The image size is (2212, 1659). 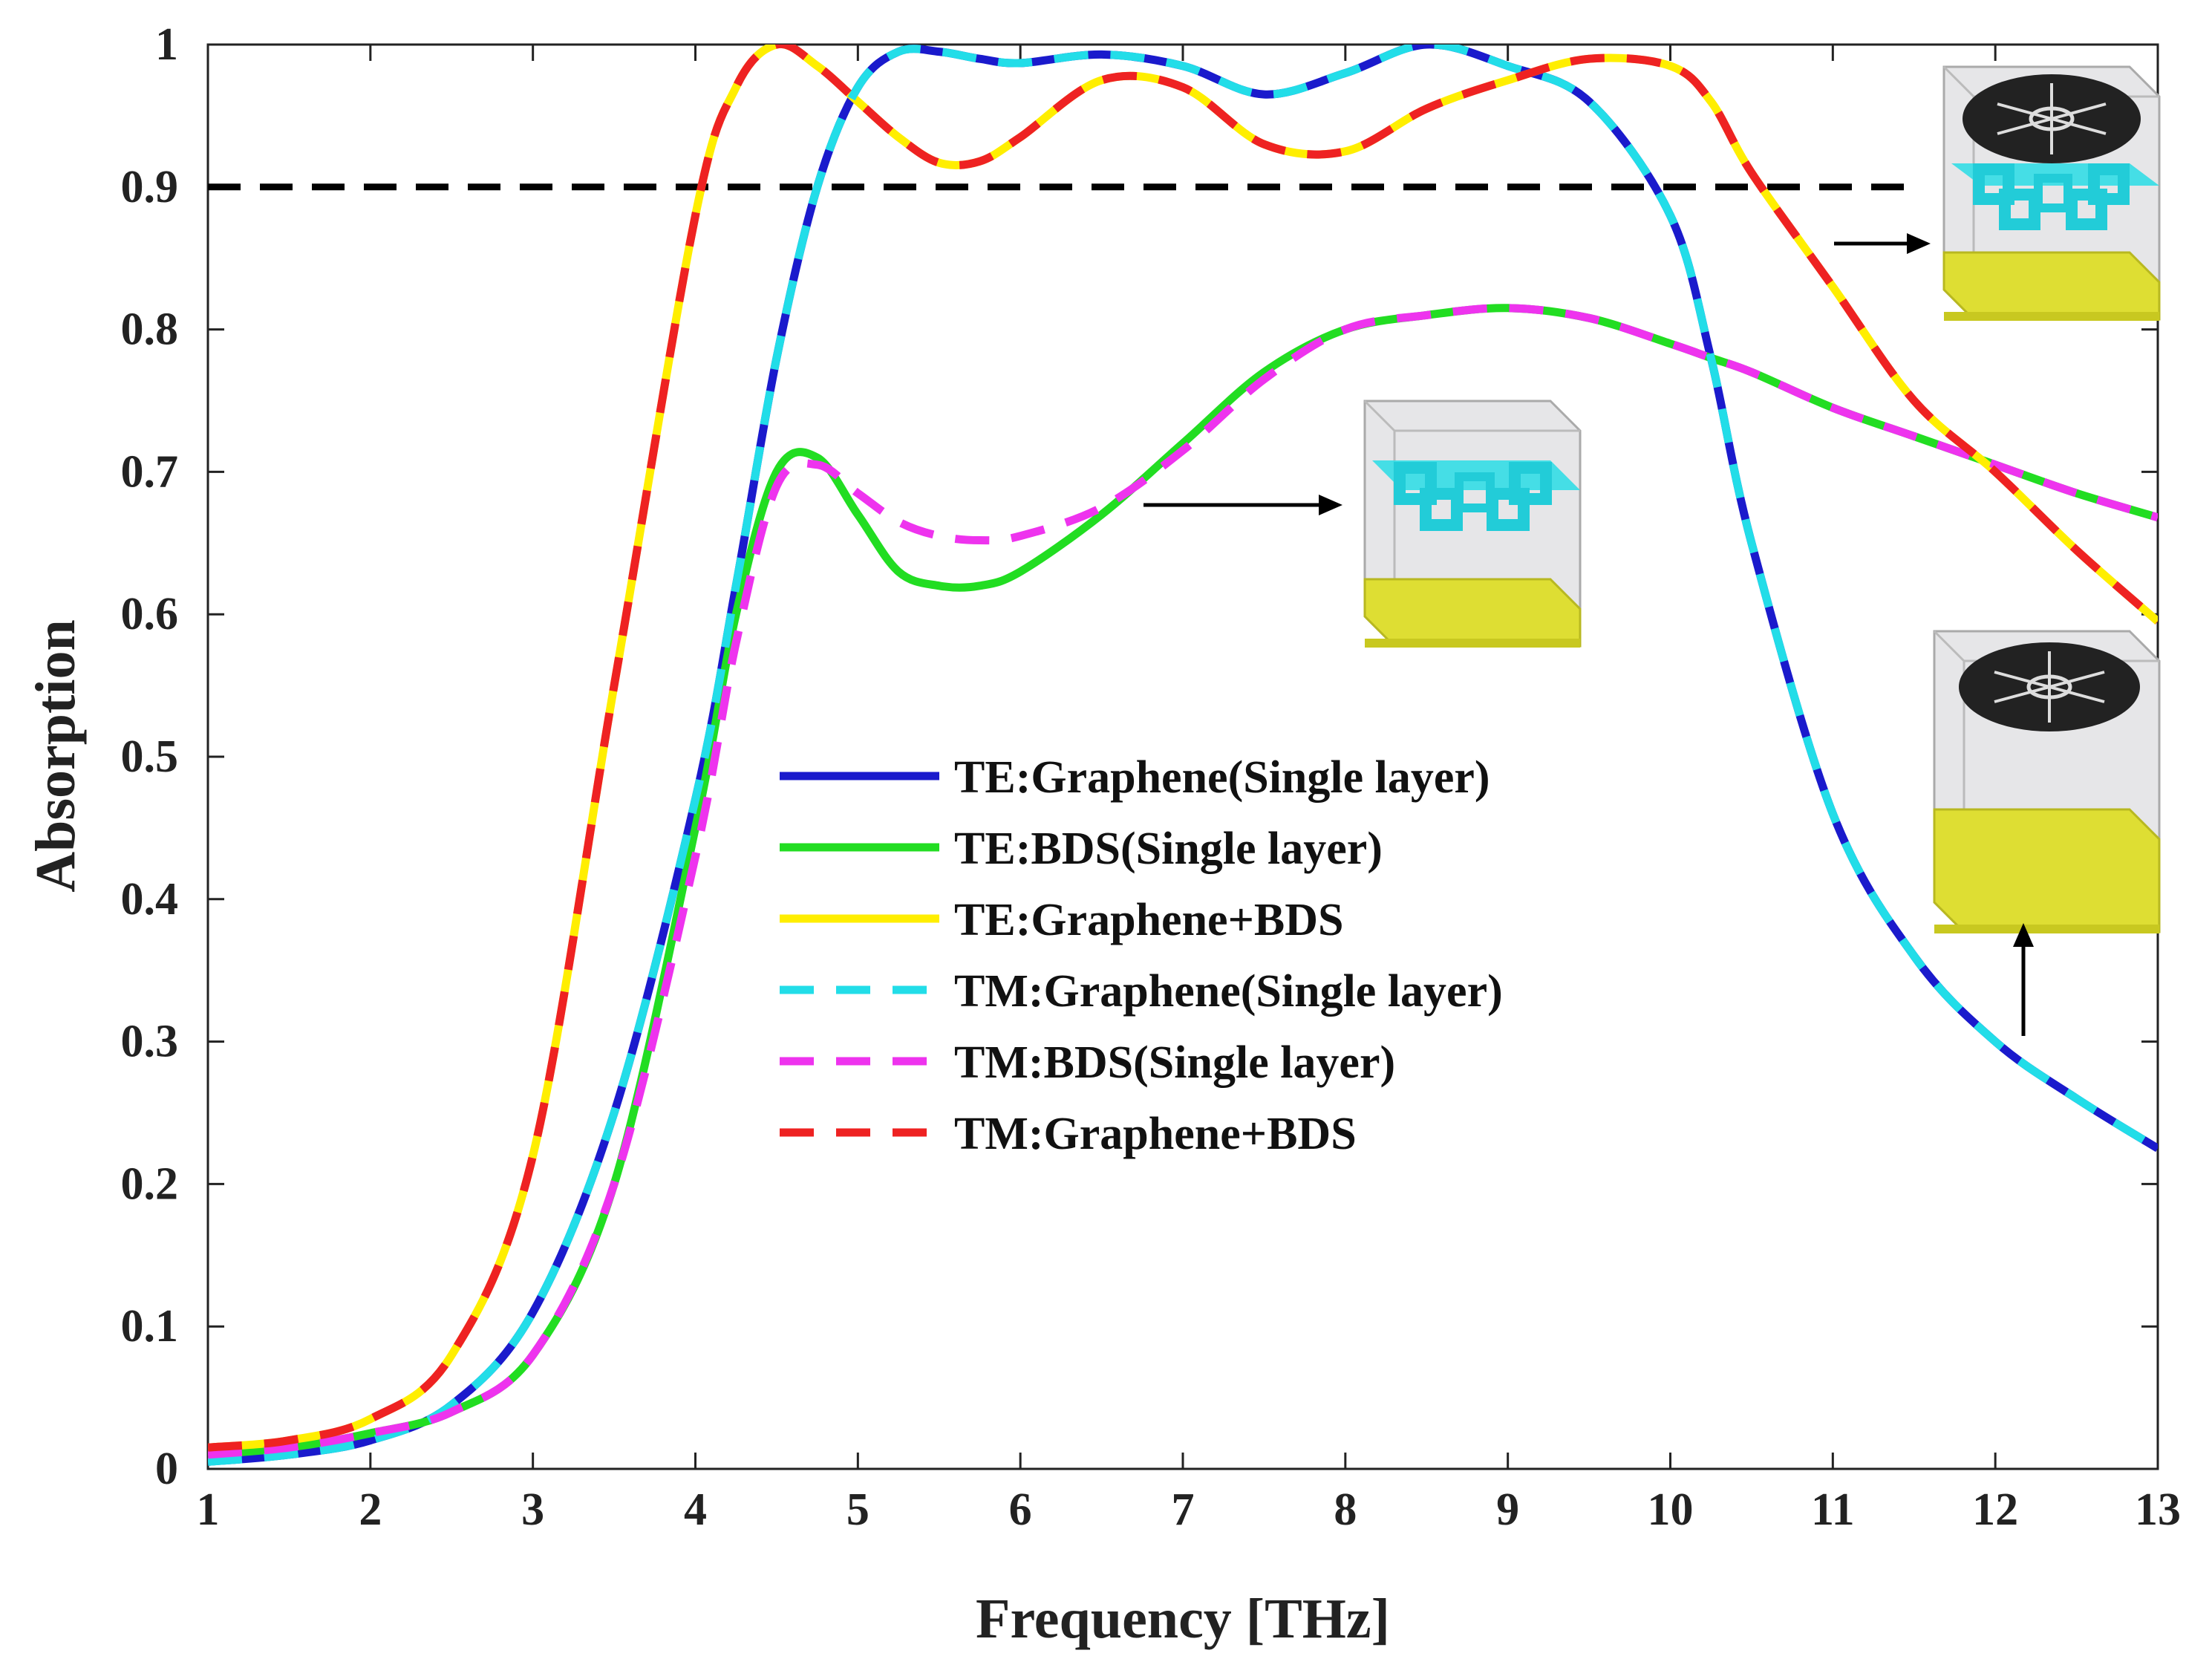 What do you see at coordinates (150, 329) in the screenshot?
I see `y-tick-label: 0.8` at bounding box center [150, 329].